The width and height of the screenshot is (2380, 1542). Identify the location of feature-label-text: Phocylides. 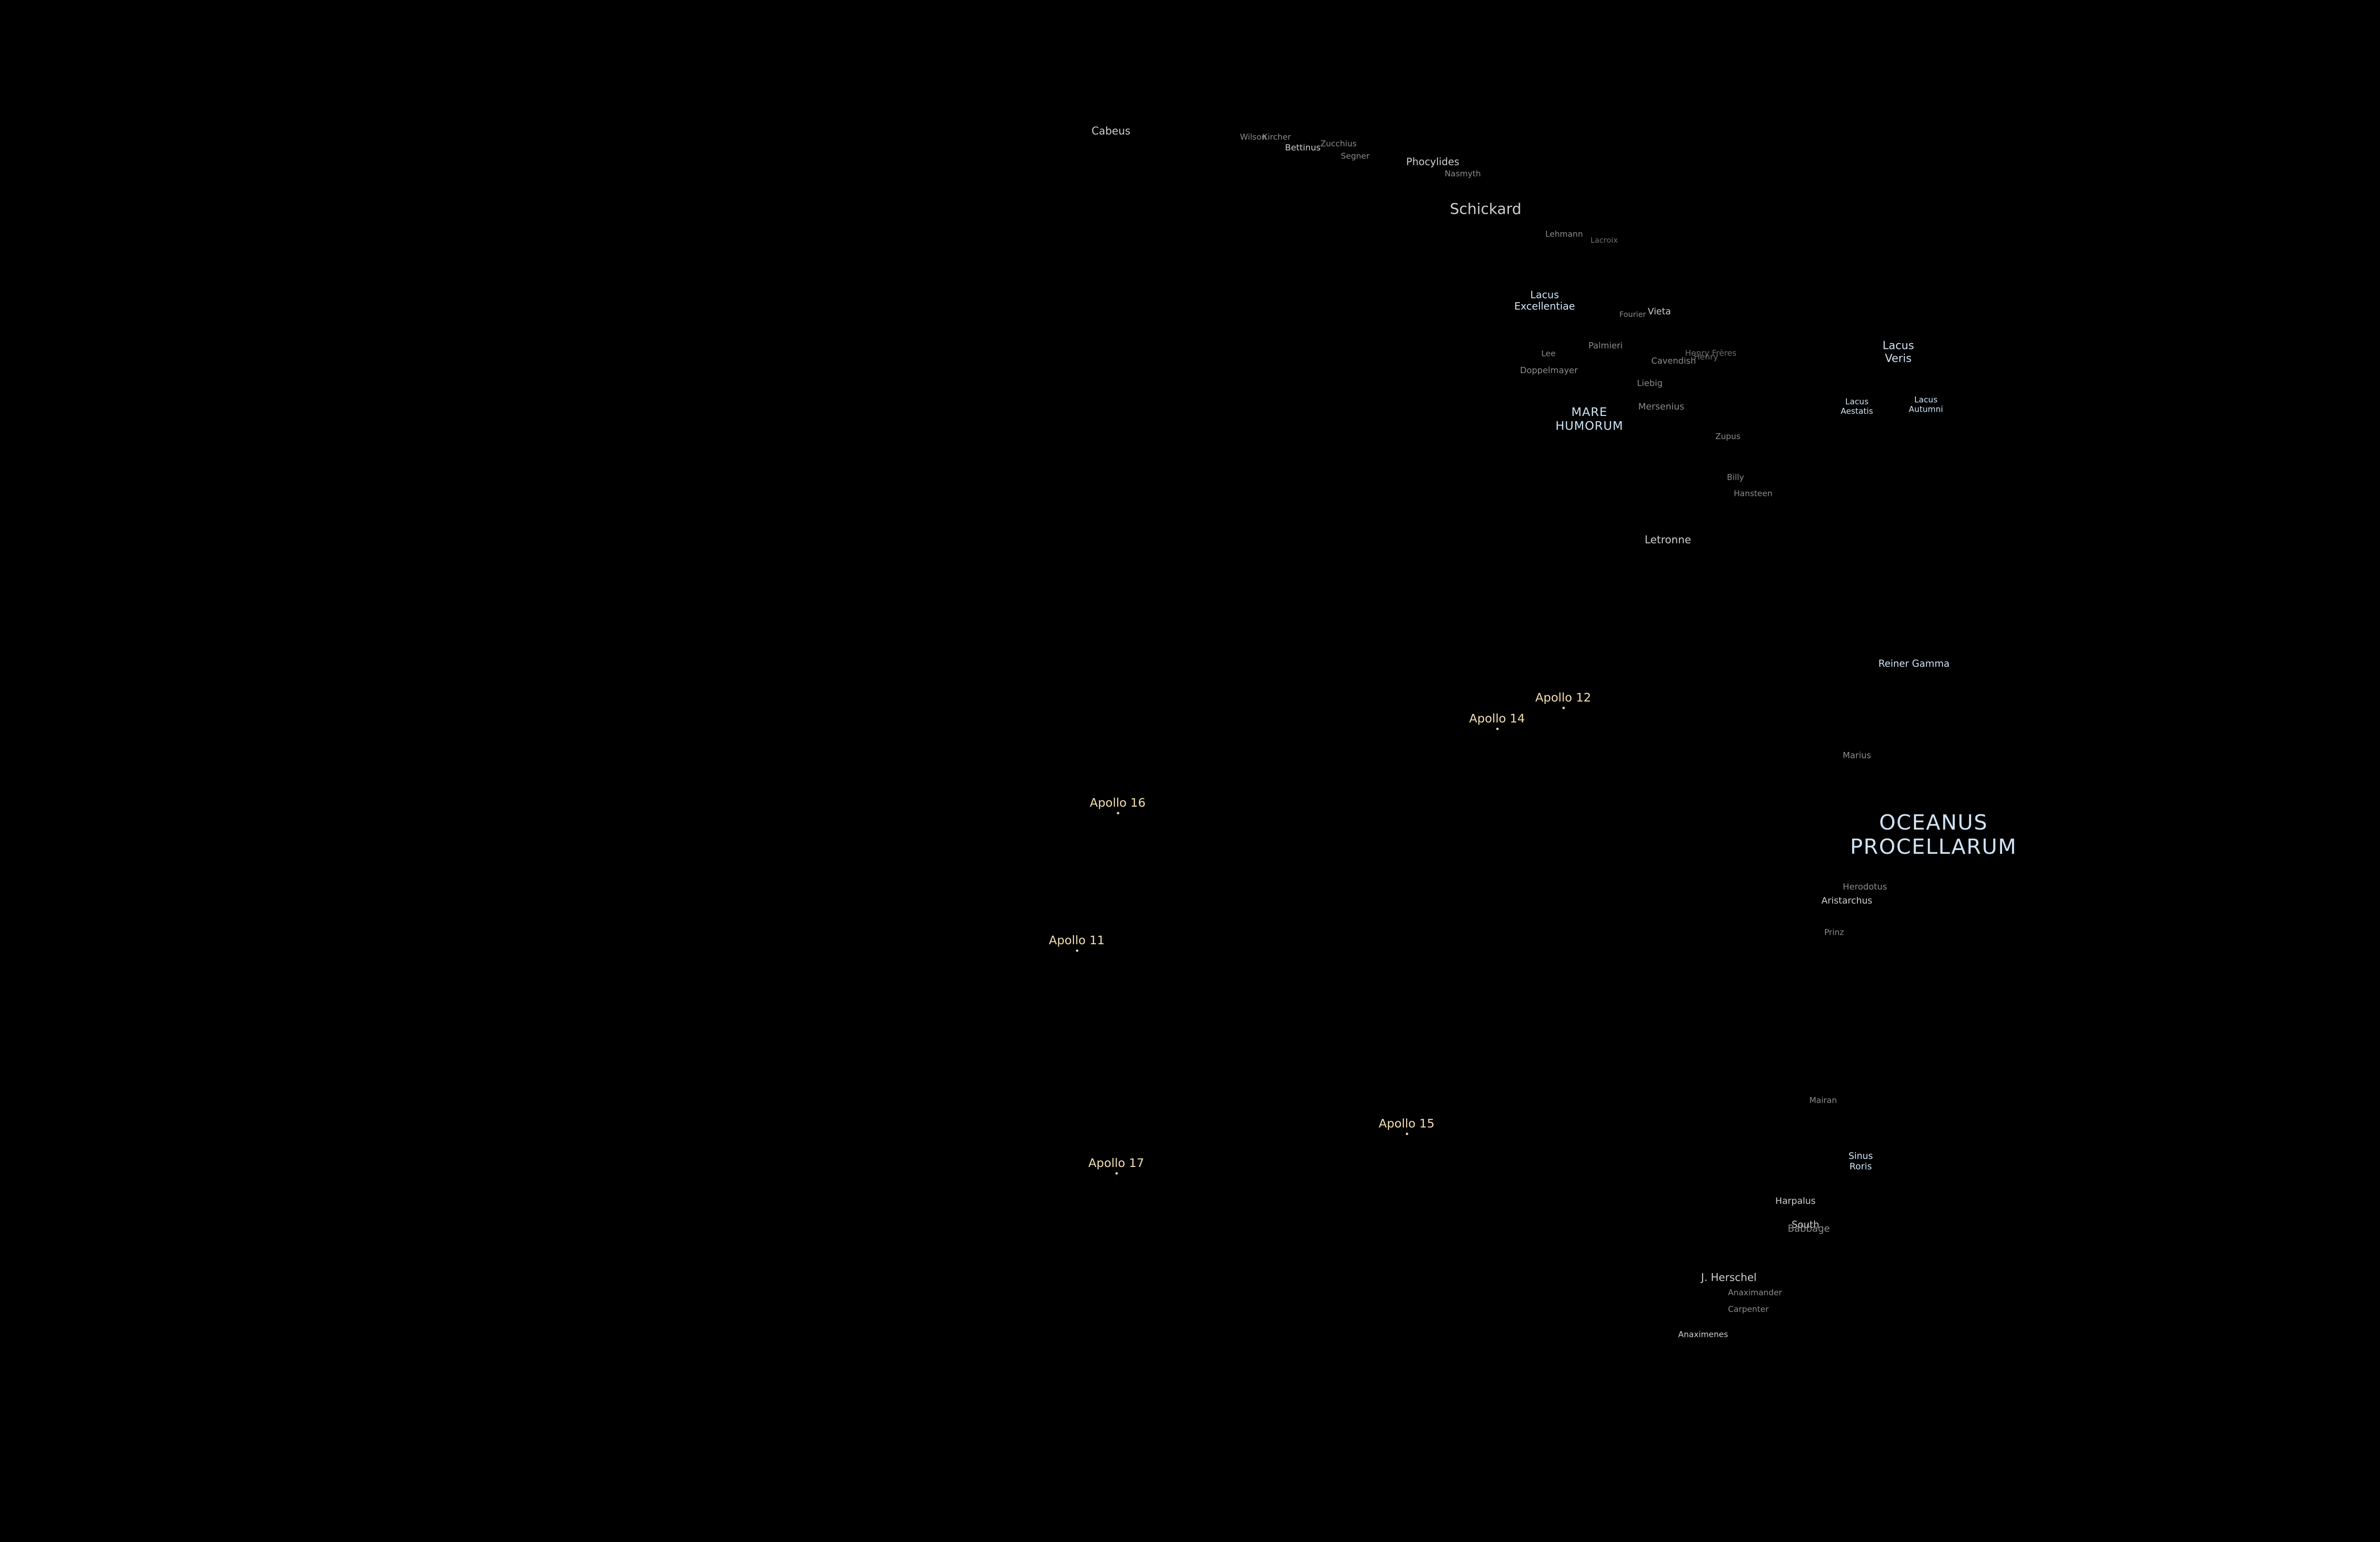
(1432, 162).